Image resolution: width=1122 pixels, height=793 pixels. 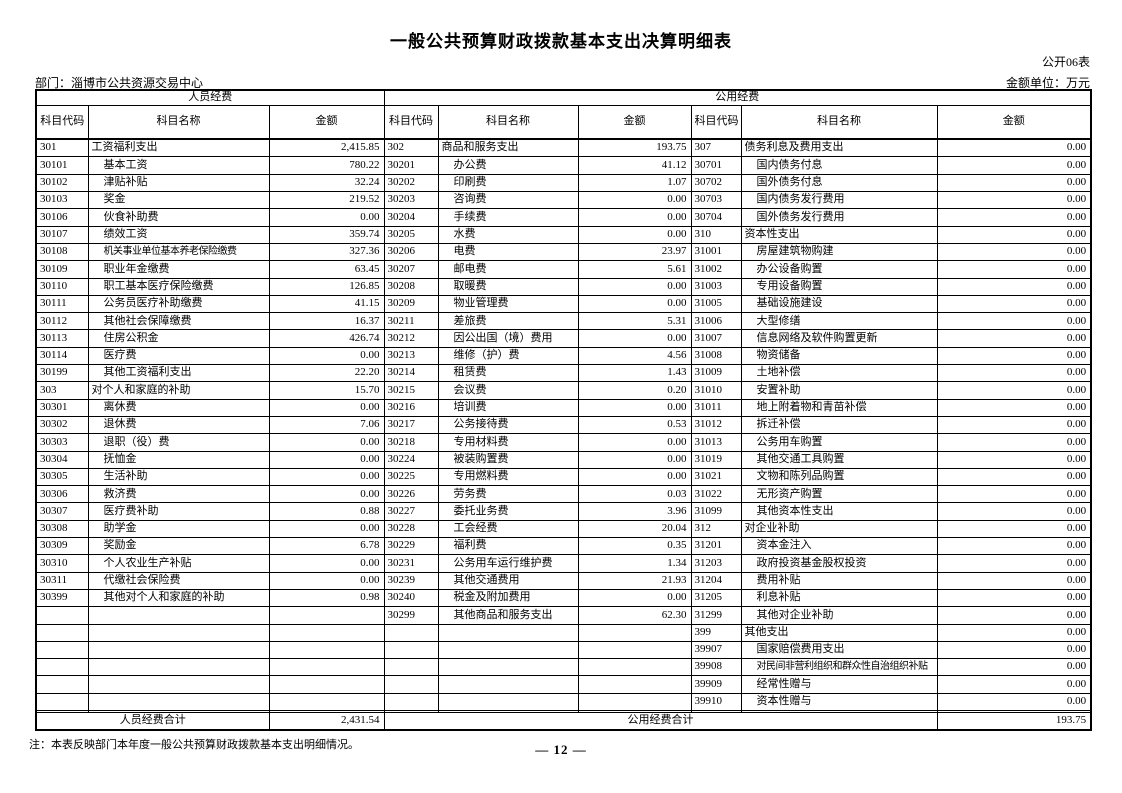 What do you see at coordinates (411, 338) in the screenshot?
I see `subject-code-cell: 30212` at bounding box center [411, 338].